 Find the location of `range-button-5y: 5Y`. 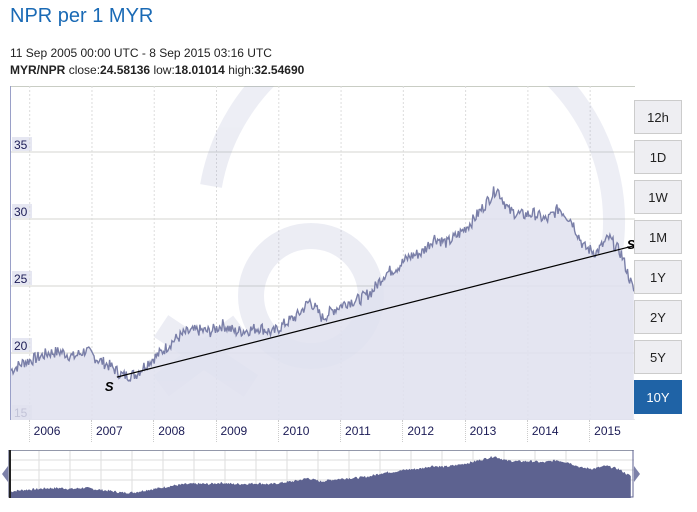

range-button-5y: 5Y is located at coordinates (658, 357).